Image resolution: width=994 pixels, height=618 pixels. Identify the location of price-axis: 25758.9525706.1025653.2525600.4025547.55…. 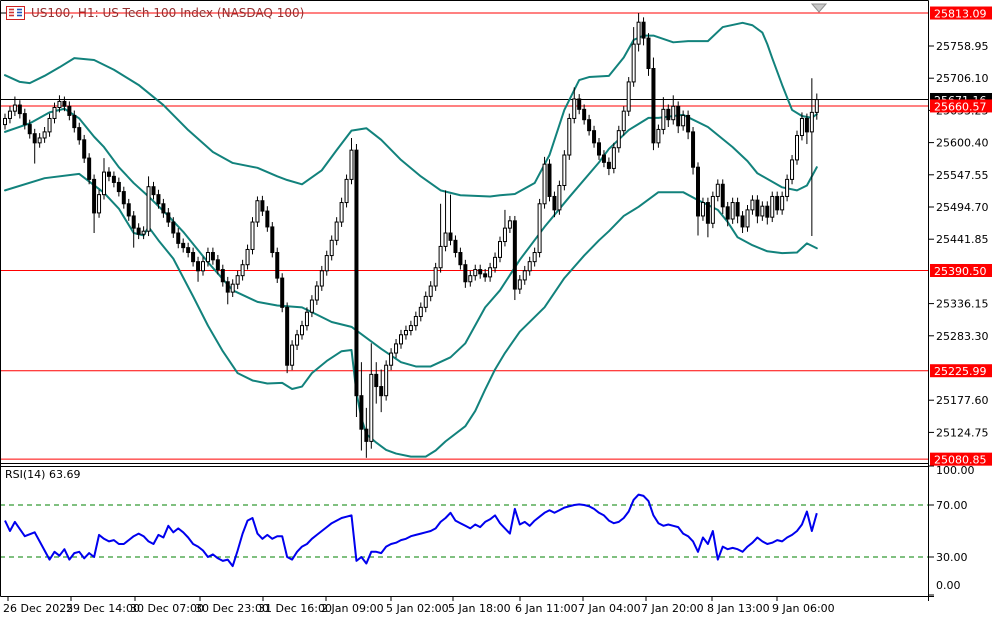
(960, 301).